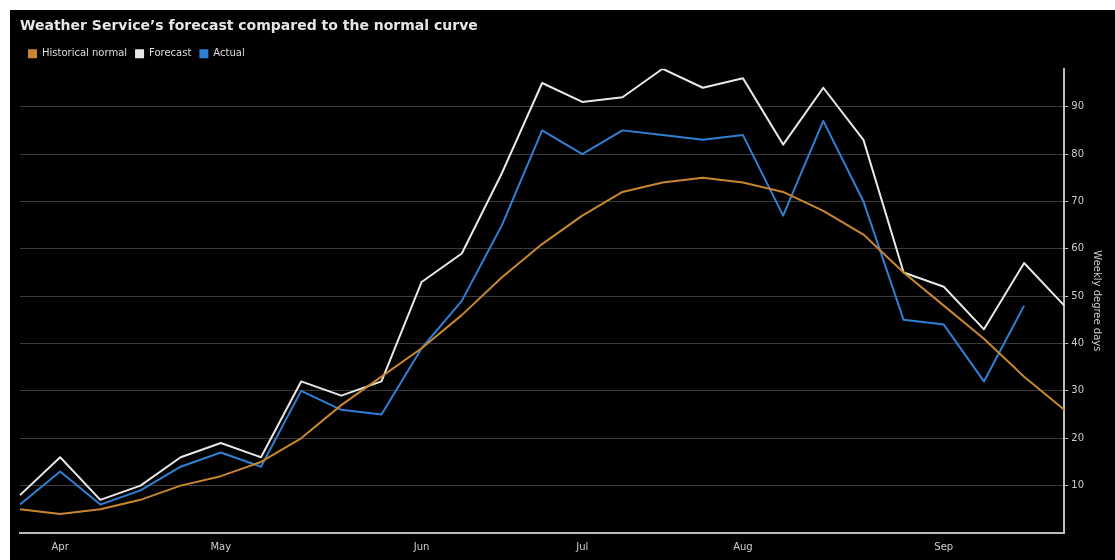  I want to click on y-tick-label: 40, so click(1078, 343).